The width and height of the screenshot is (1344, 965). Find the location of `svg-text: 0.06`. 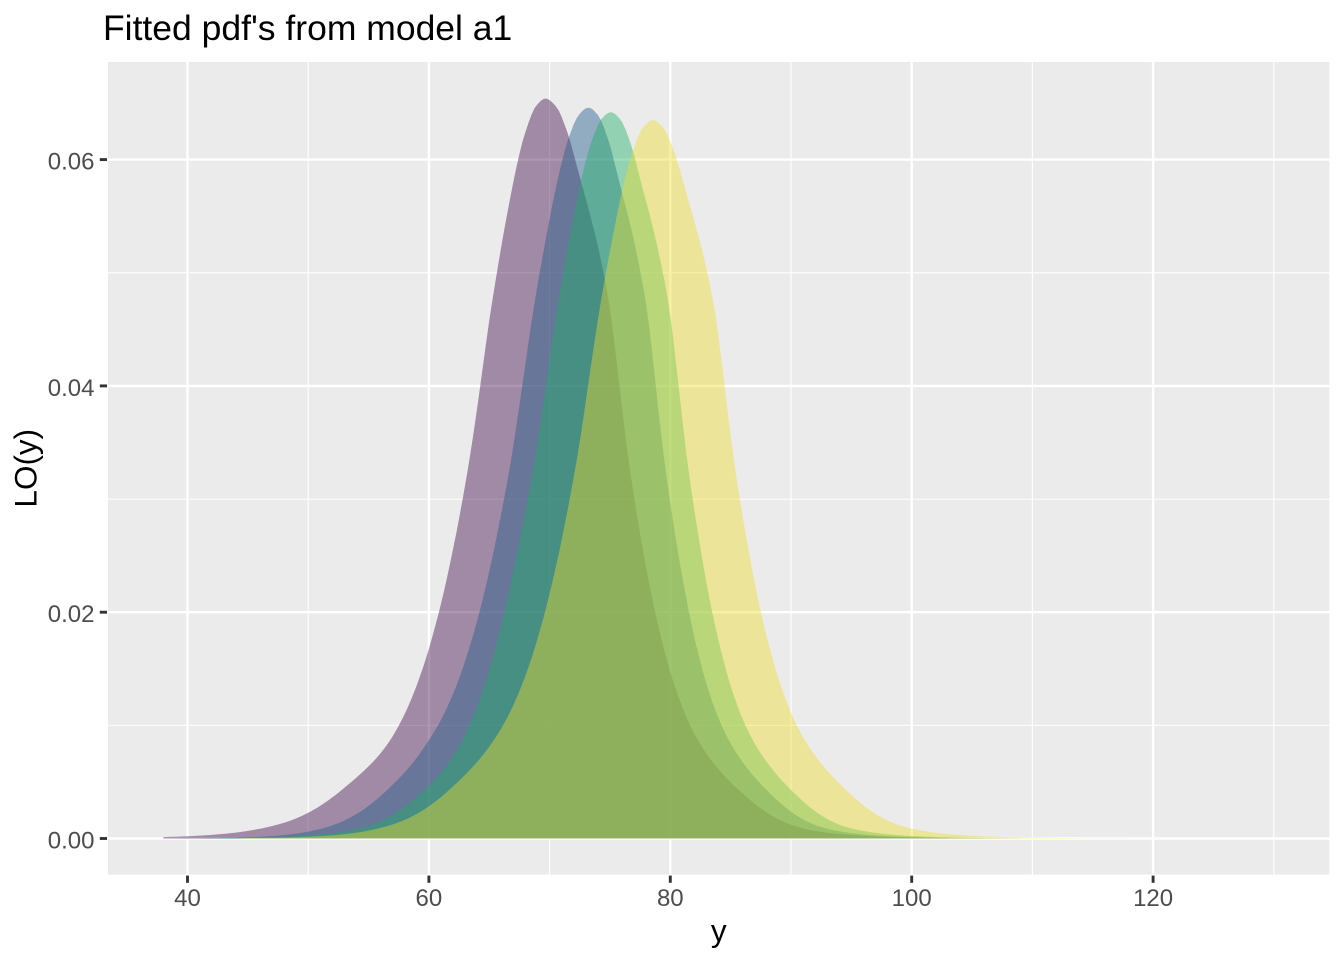

svg-text: 0.06 is located at coordinates (71, 162).